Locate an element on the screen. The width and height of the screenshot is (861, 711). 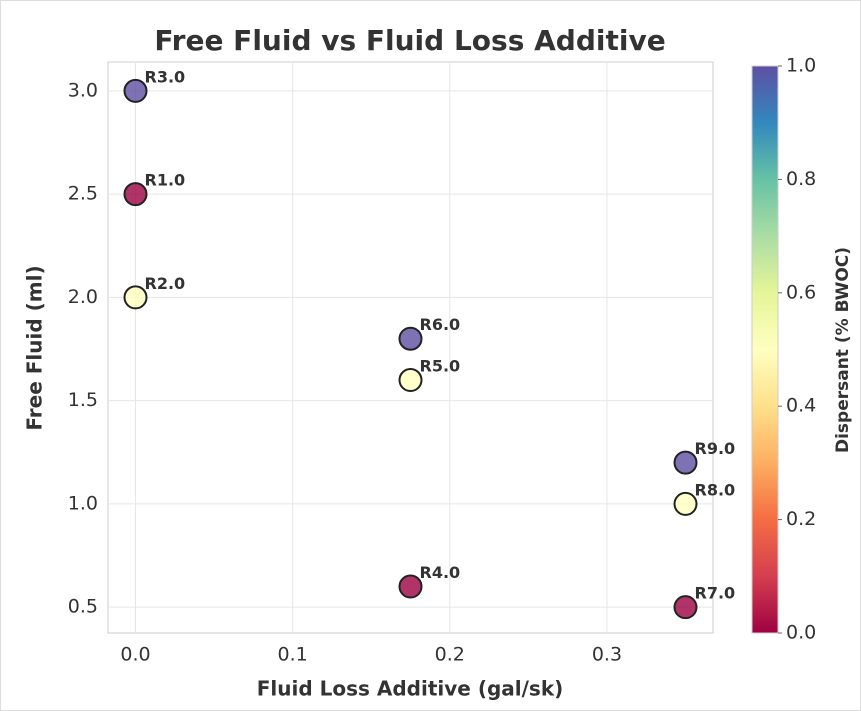
y-tick-label: 2.0 is located at coordinates (83, 297).